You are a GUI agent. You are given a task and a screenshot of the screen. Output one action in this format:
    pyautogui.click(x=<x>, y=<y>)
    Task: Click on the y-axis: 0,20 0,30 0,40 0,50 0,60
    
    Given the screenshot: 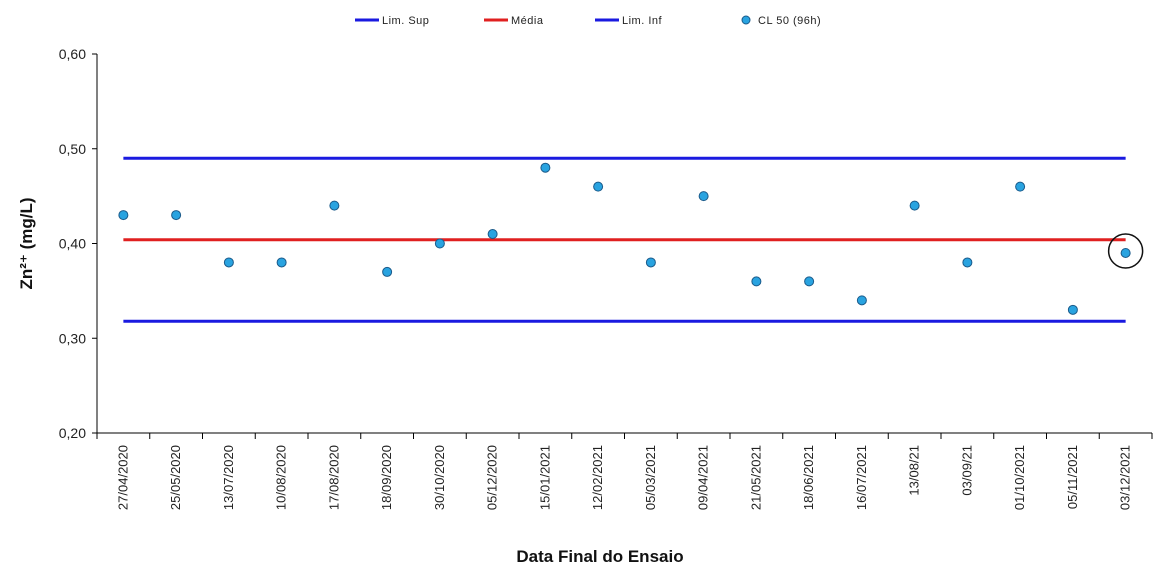 What is the action you would take?
    pyautogui.click(x=78, y=243)
    